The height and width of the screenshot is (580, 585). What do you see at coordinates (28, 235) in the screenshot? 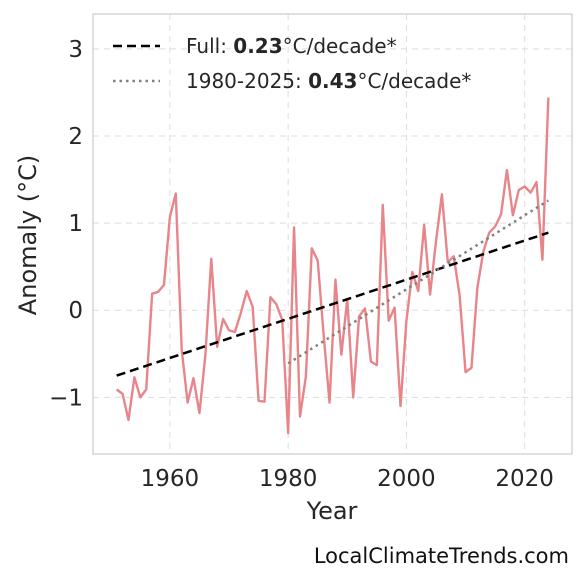
I see `y-axis-label: Anomaly (°C)` at bounding box center [28, 235].